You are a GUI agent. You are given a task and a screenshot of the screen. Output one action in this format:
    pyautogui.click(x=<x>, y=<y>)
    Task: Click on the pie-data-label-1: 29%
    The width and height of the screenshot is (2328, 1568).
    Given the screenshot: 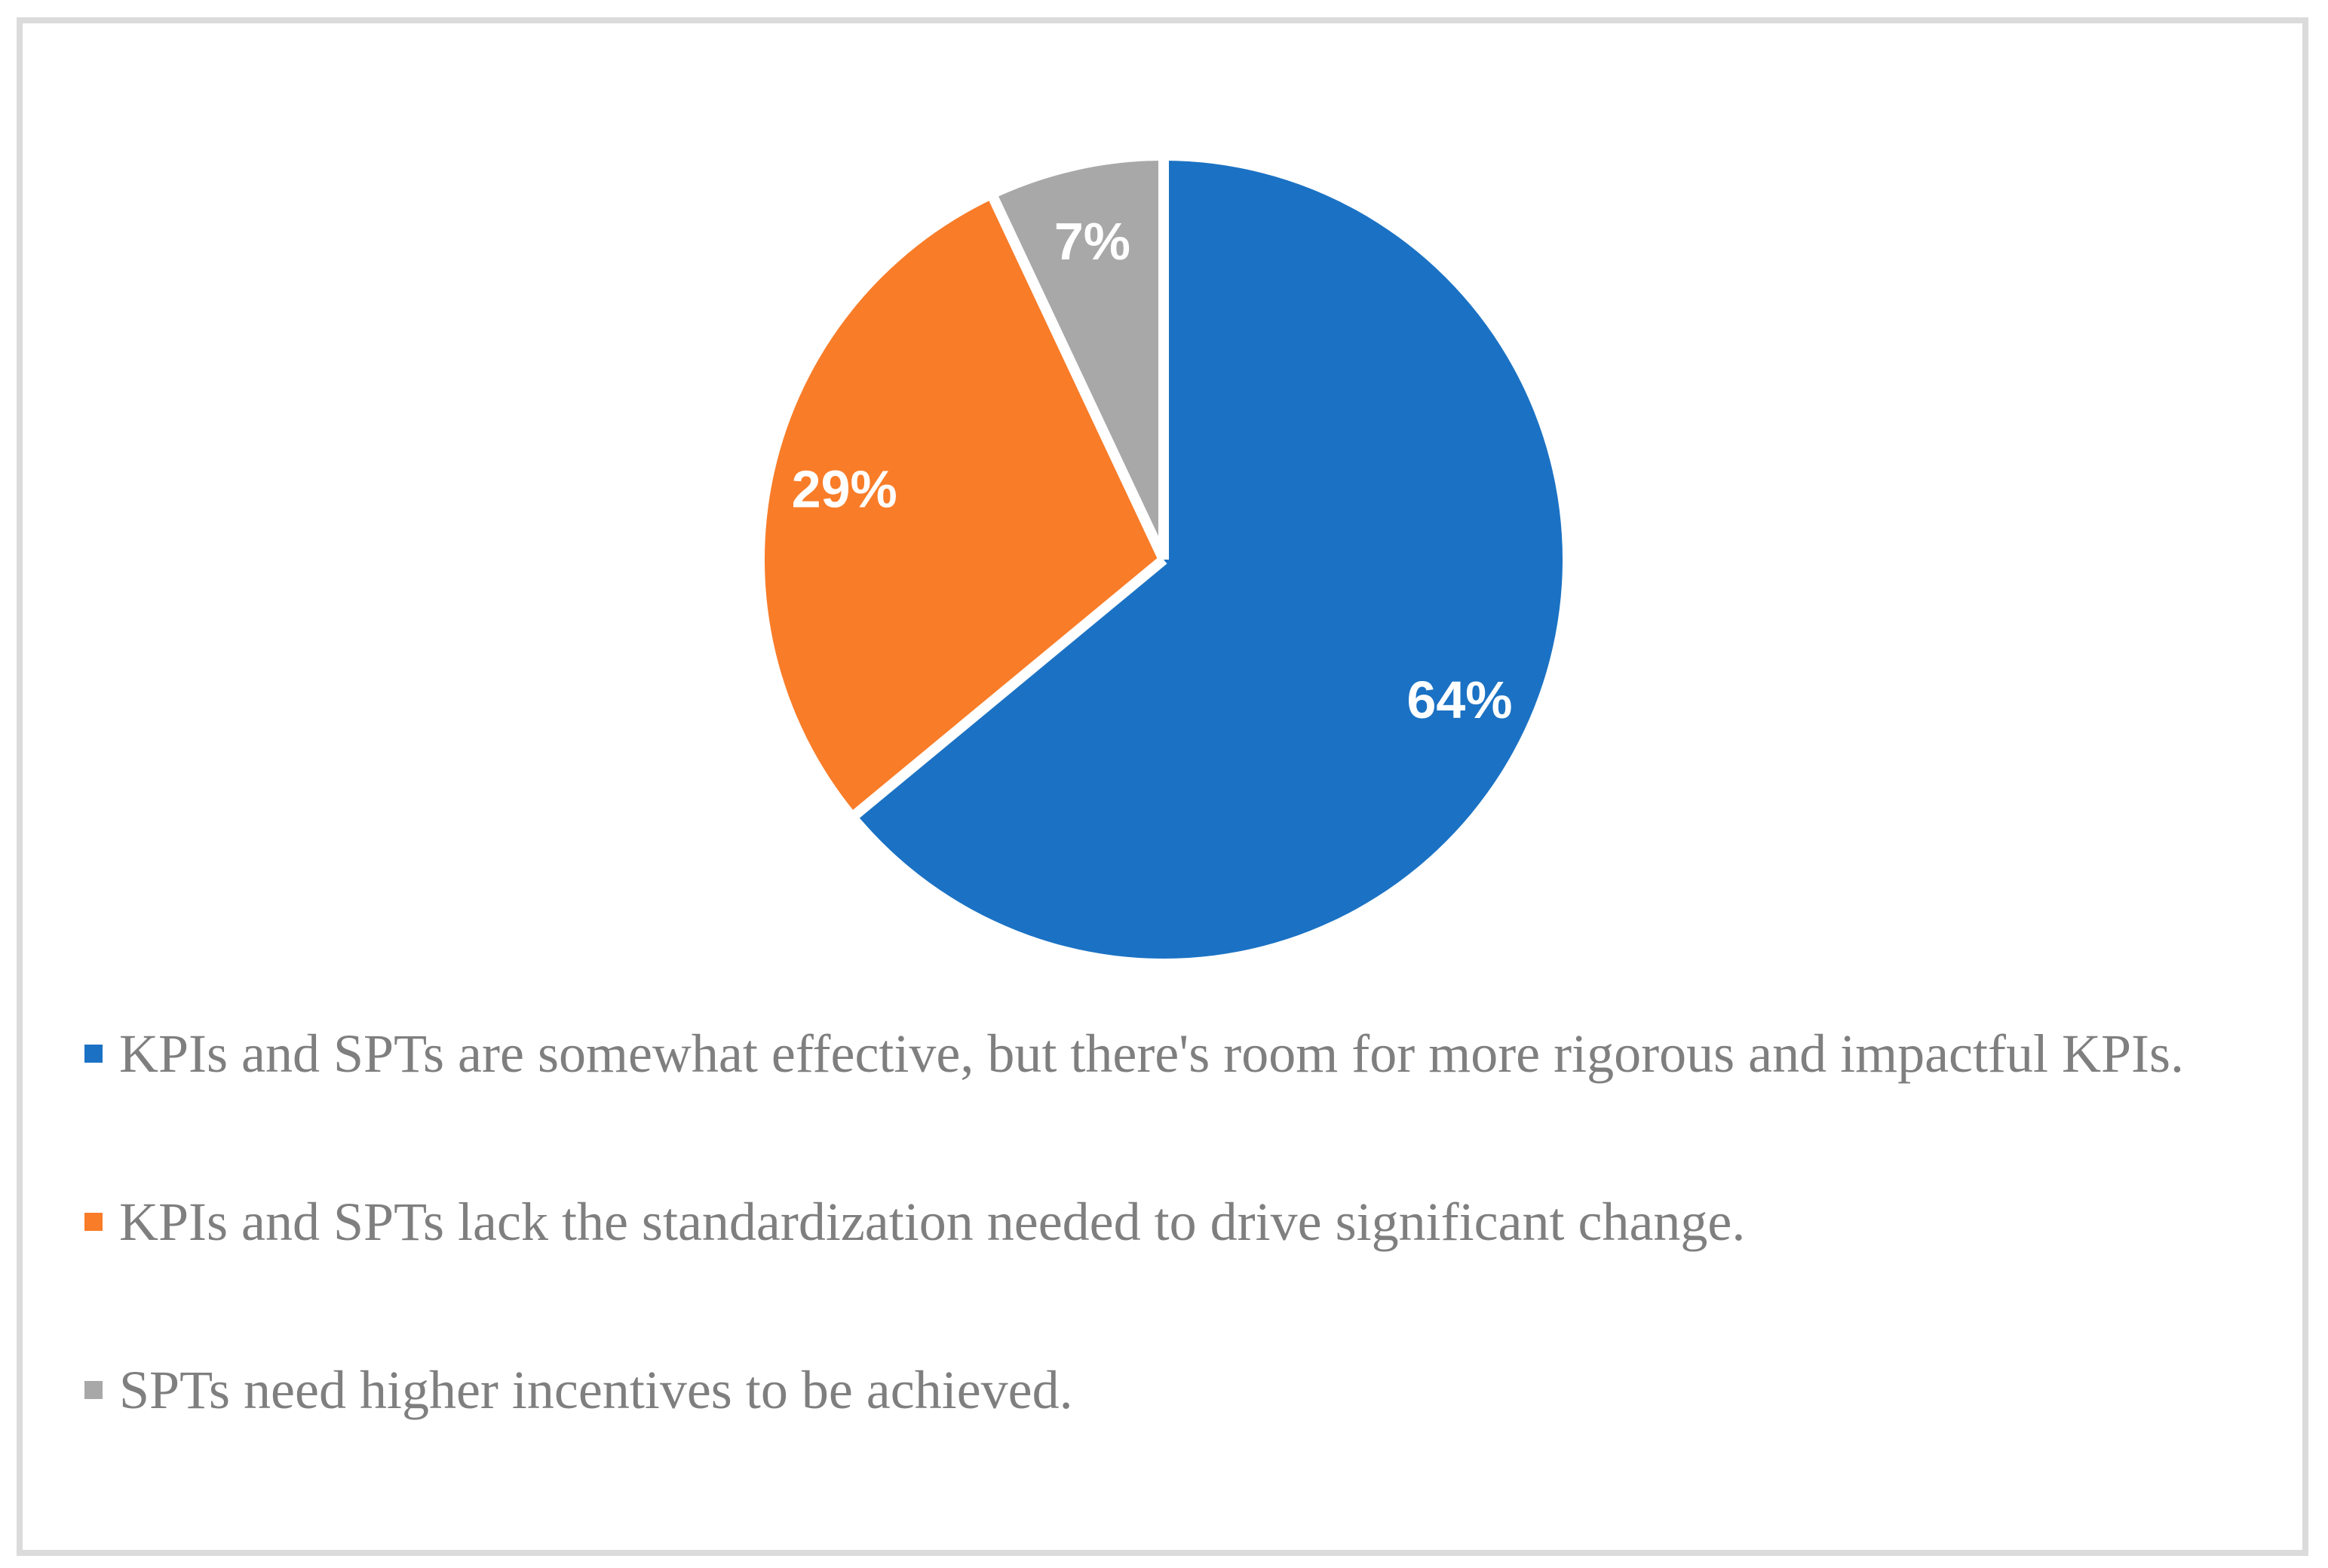 What is the action you would take?
    pyautogui.click(x=844, y=489)
    